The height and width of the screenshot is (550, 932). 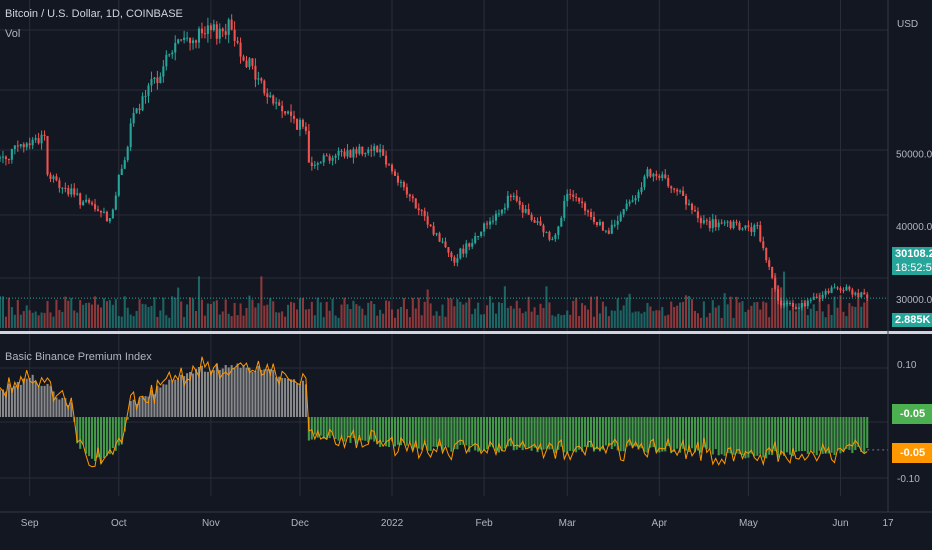 I want to click on indicator-title: Basic Binance Premium Index, so click(x=78, y=357).